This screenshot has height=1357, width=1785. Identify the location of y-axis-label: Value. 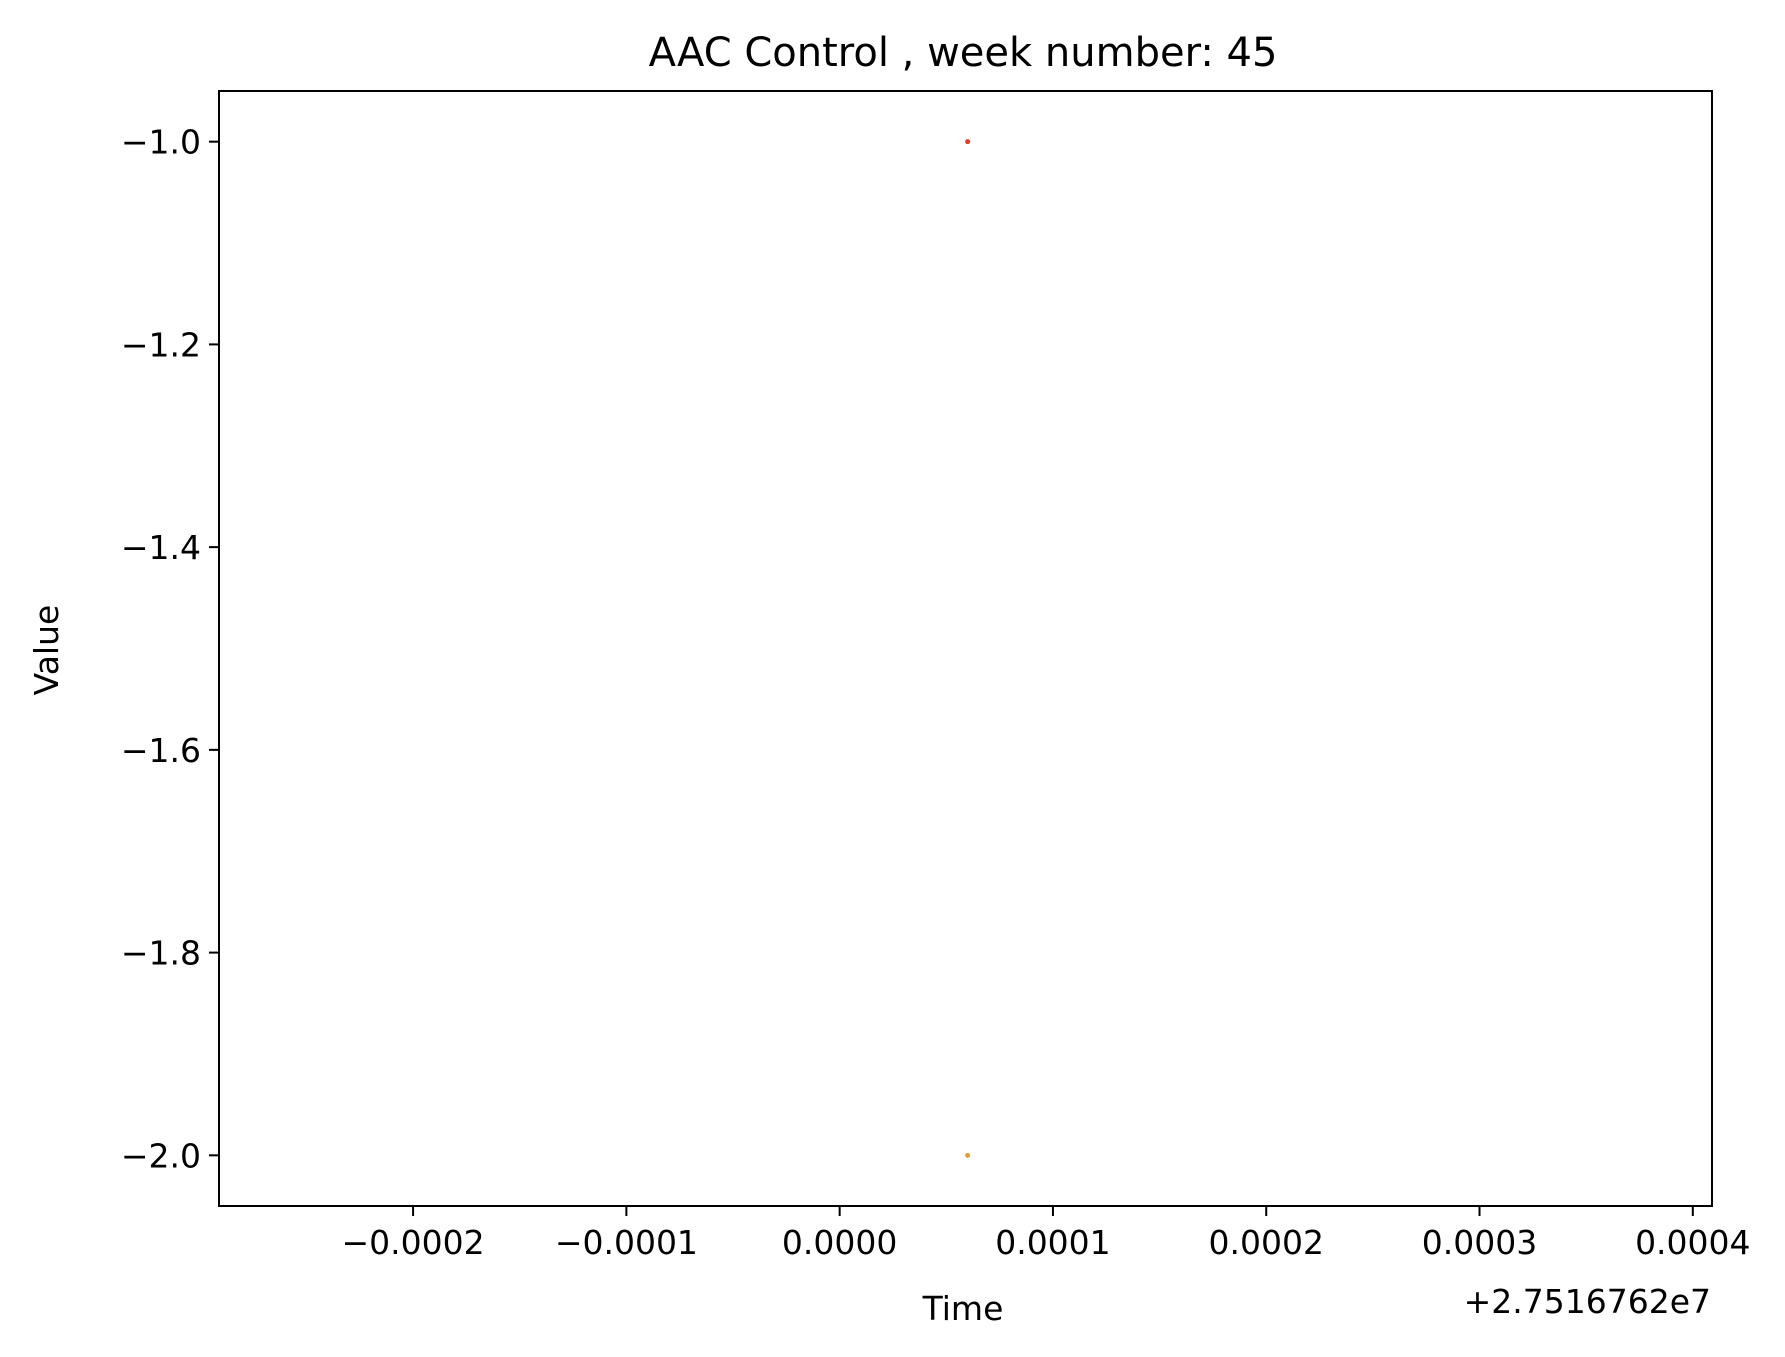
(46, 650).